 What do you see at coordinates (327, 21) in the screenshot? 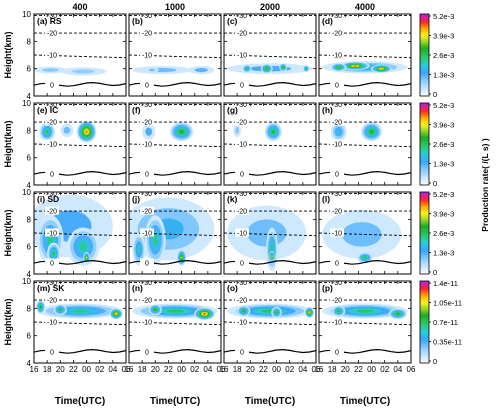
I see `panel-label: (d)` at bounding box center [327, 21].